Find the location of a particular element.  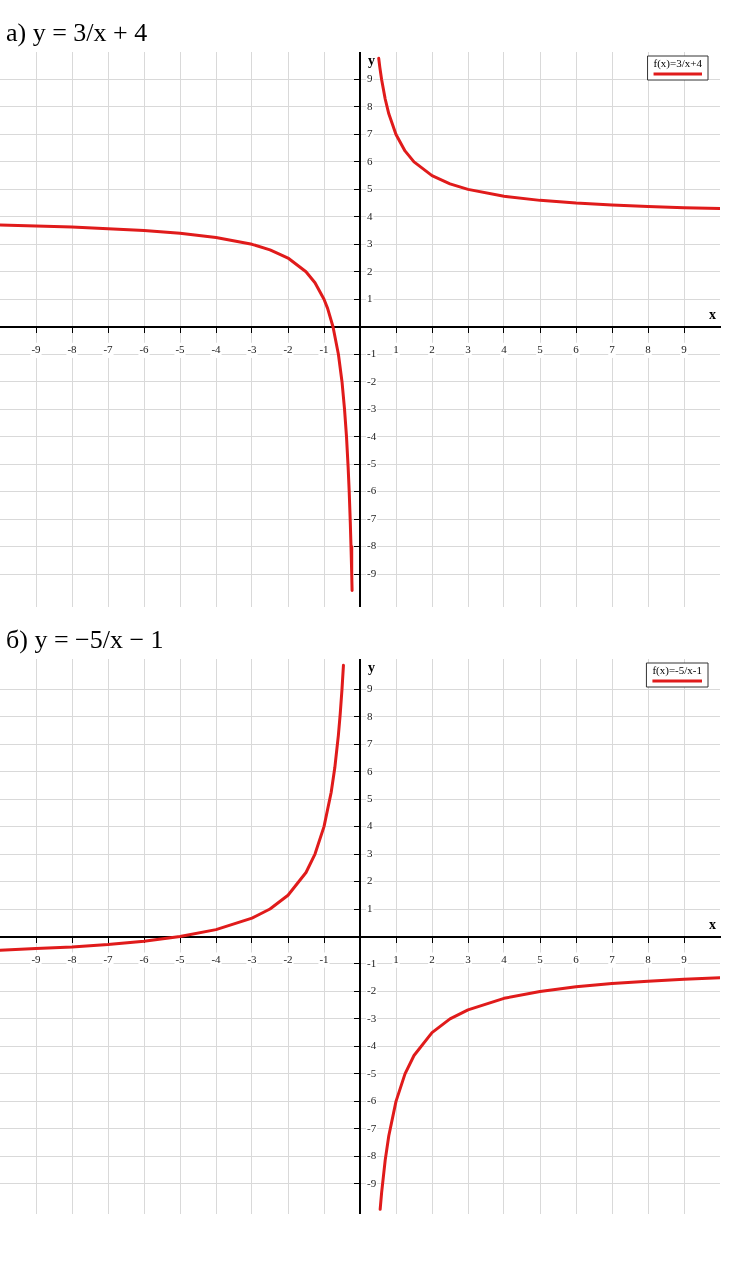

text: f(x)=3/x+4 is located at coordinates (678, 64).